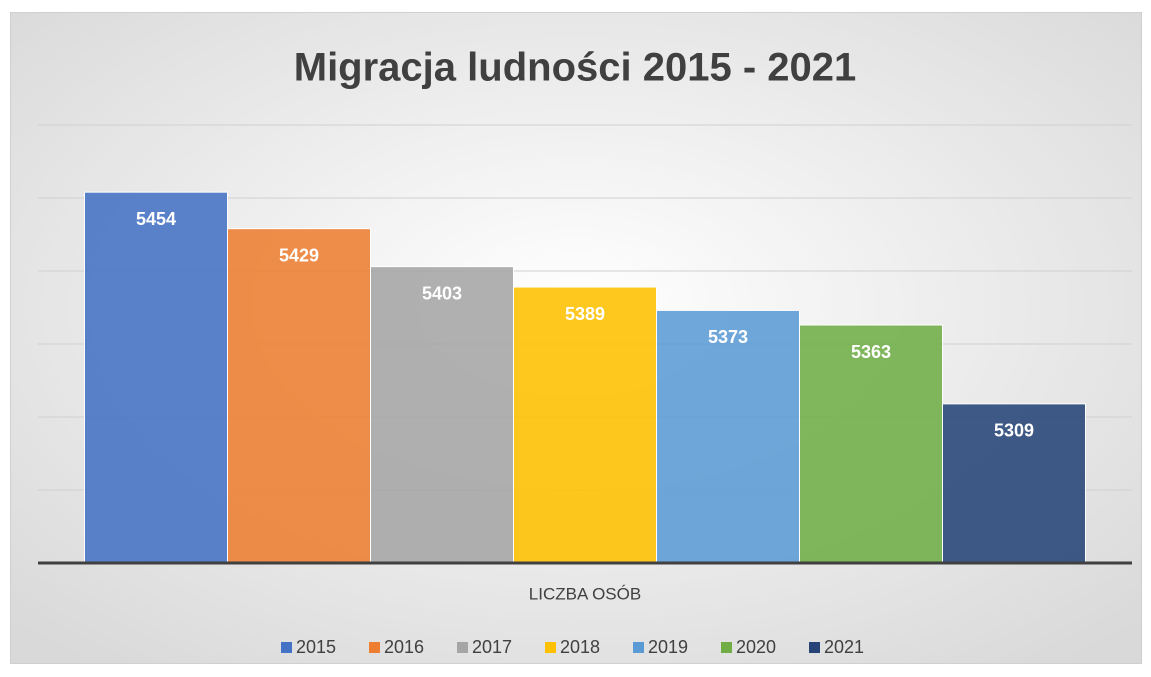 The width and height of the screenshot is (1151, 677). Describe the element at coordinates (668, 647) in the screenshot. I see `legend-label: 2019` at that location.